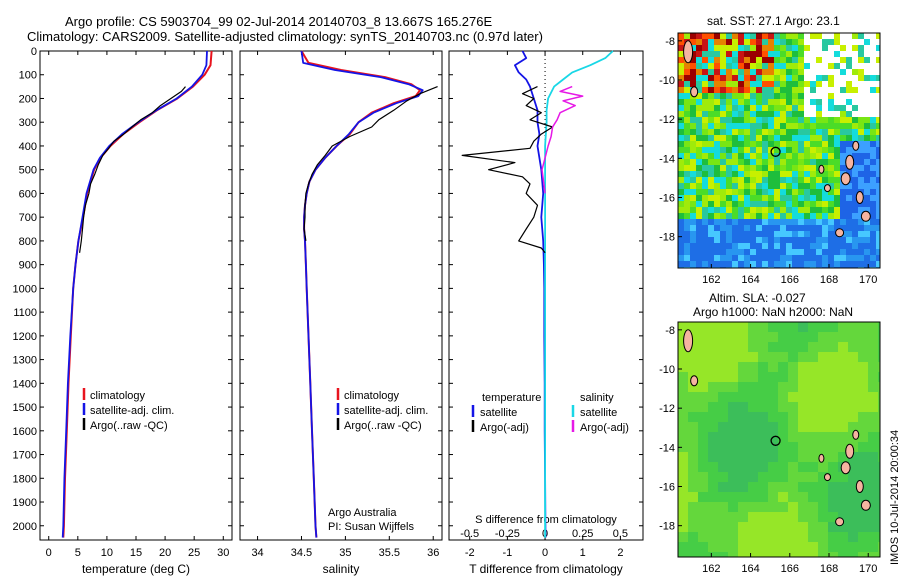 The width and height of the screenshot is (900, 580). What do you see at coordinates (28, 242) in the screenshot?
I see `depth-tick-label: 800` at bounding box center [28, 242].